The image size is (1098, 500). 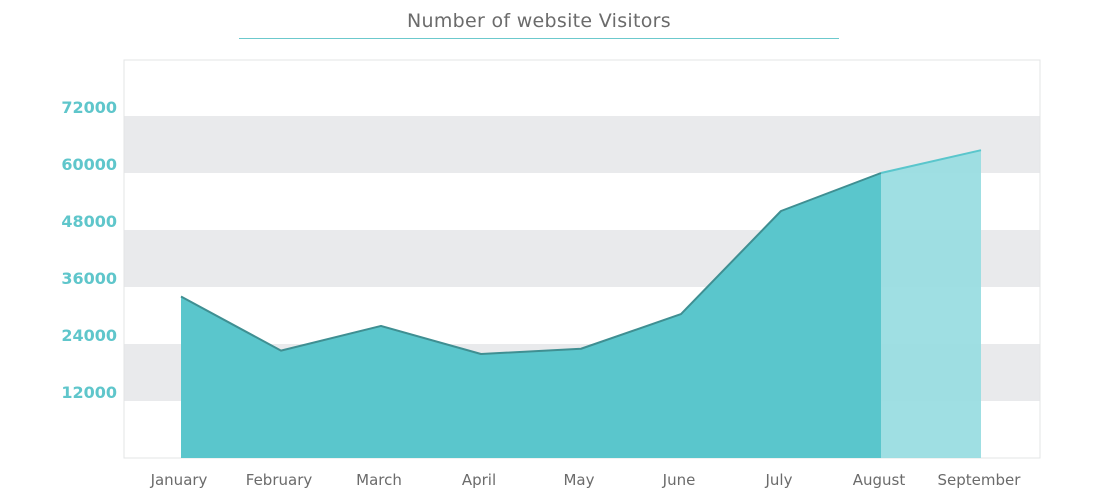 What do you see at coordinates (89, 164) in the screenshot?
I see `y-tick-label: 60000` at bounding box center [89, 164].